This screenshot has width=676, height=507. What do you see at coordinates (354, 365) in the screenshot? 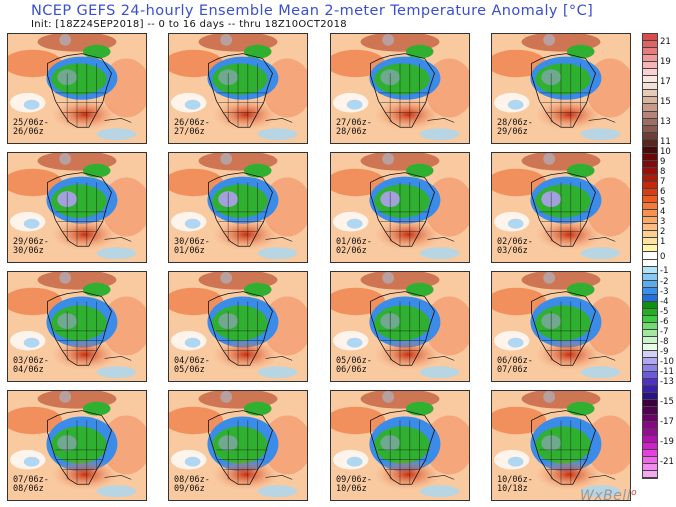
I see `panel-time-label: 05/06z- 06/06z` at bounding box center [354, 365].